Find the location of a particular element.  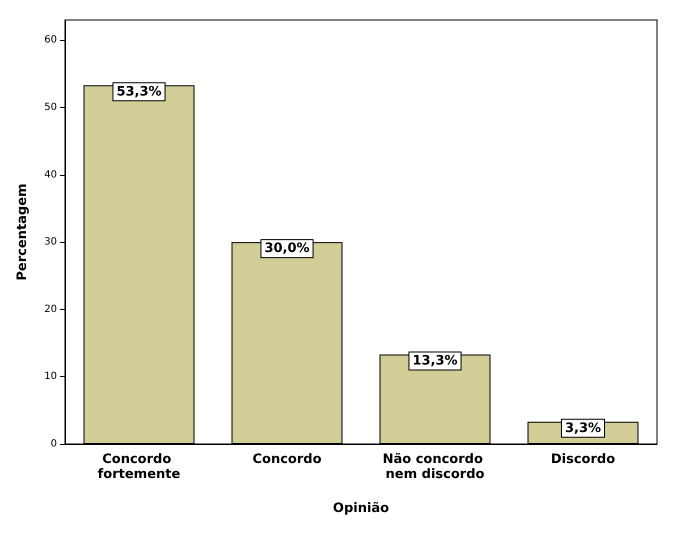

y-tick-label: 30 is located at coordinates (50, 242).